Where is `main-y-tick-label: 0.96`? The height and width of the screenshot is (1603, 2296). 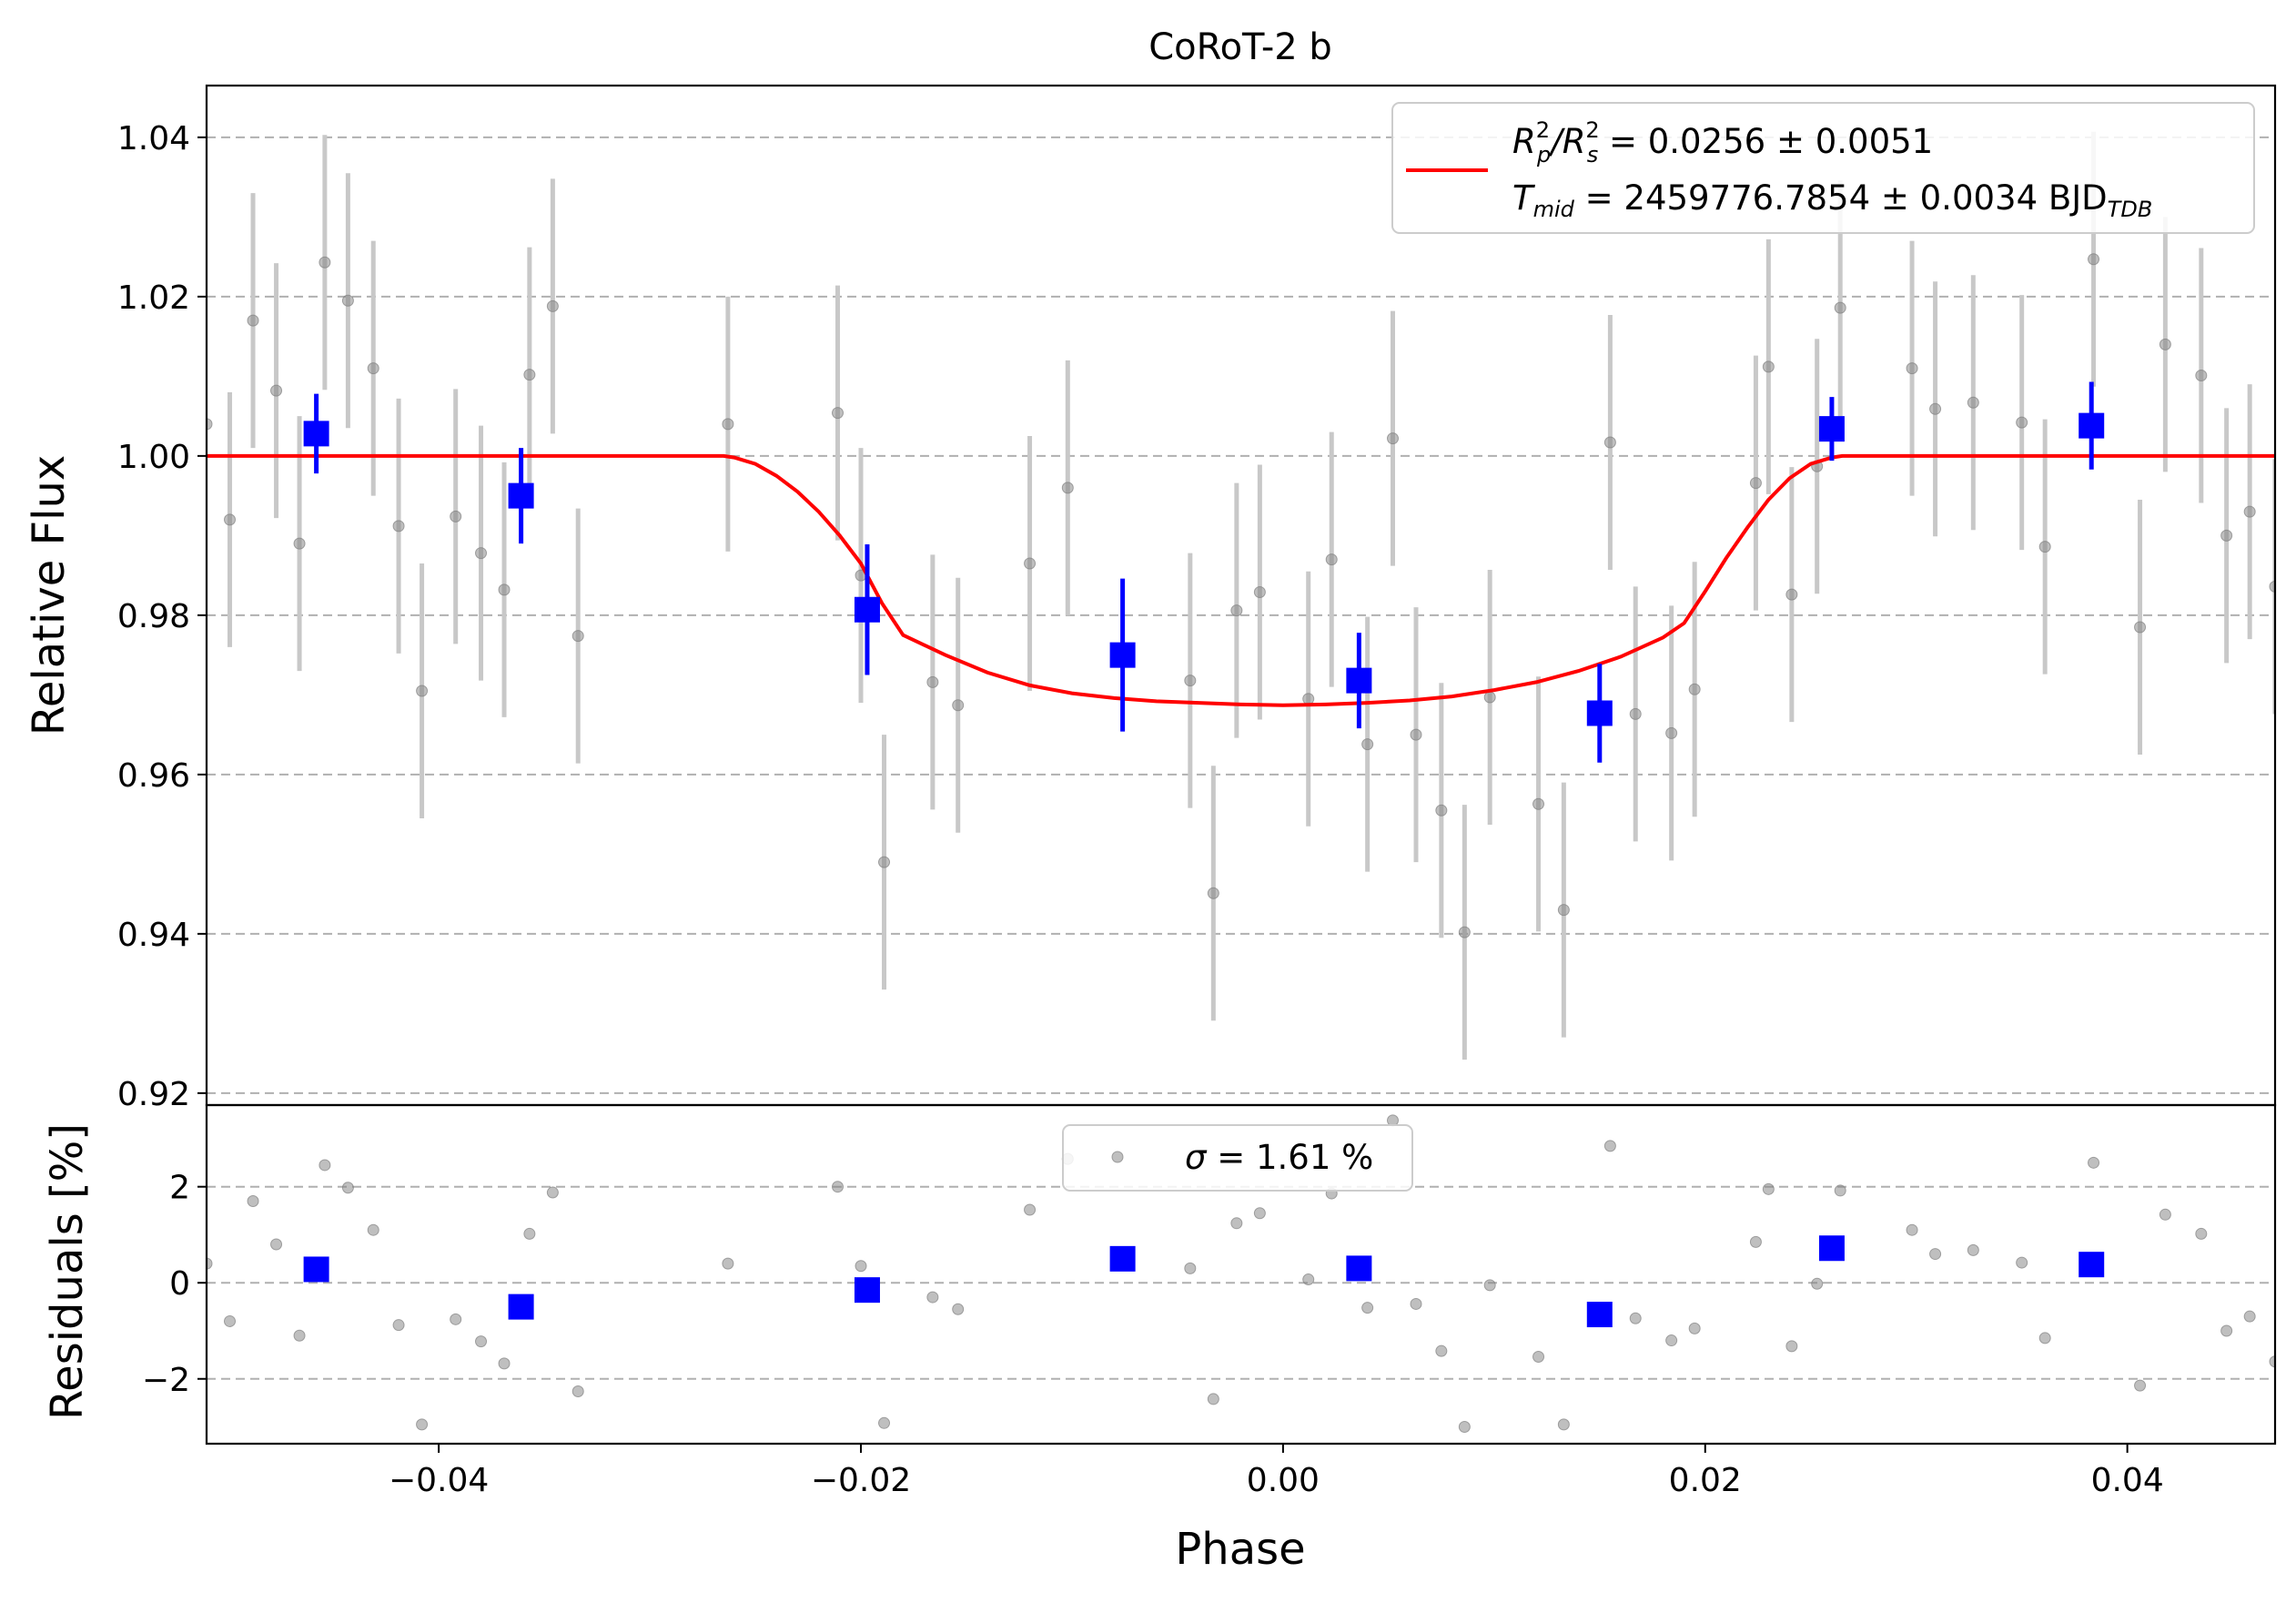 main-y-tick-label: 0.96 is located at coordinates (153, 776).